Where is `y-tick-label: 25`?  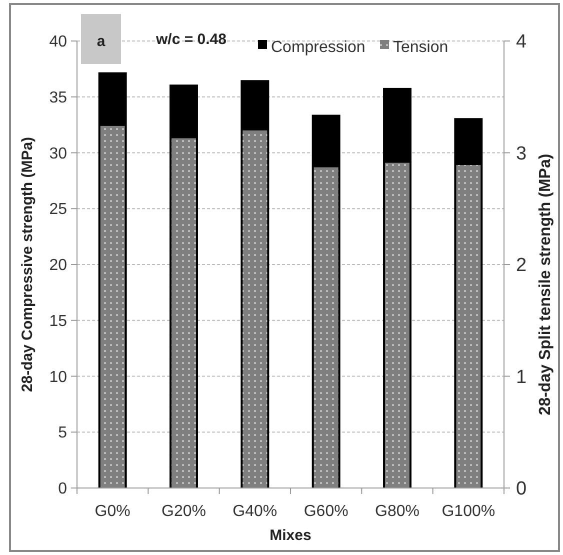 y-tick-label: 25 is located at coordinates (58, 209).